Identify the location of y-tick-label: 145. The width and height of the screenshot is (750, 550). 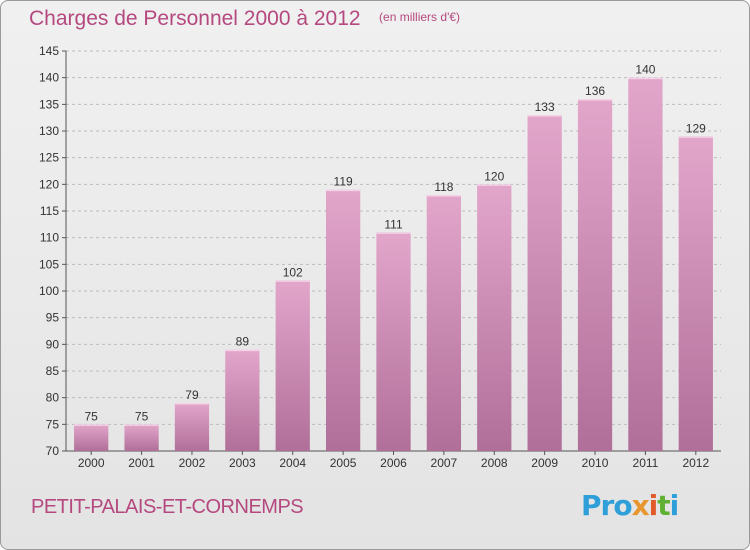
(49, 51).